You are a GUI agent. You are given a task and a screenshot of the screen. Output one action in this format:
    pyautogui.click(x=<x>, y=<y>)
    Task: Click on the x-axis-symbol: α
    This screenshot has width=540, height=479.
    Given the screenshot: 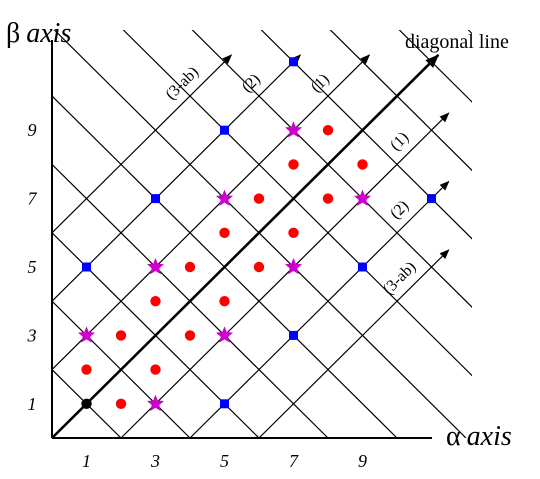 What is the action you would take?
    pyautogui.click(x=453, y=436)
    